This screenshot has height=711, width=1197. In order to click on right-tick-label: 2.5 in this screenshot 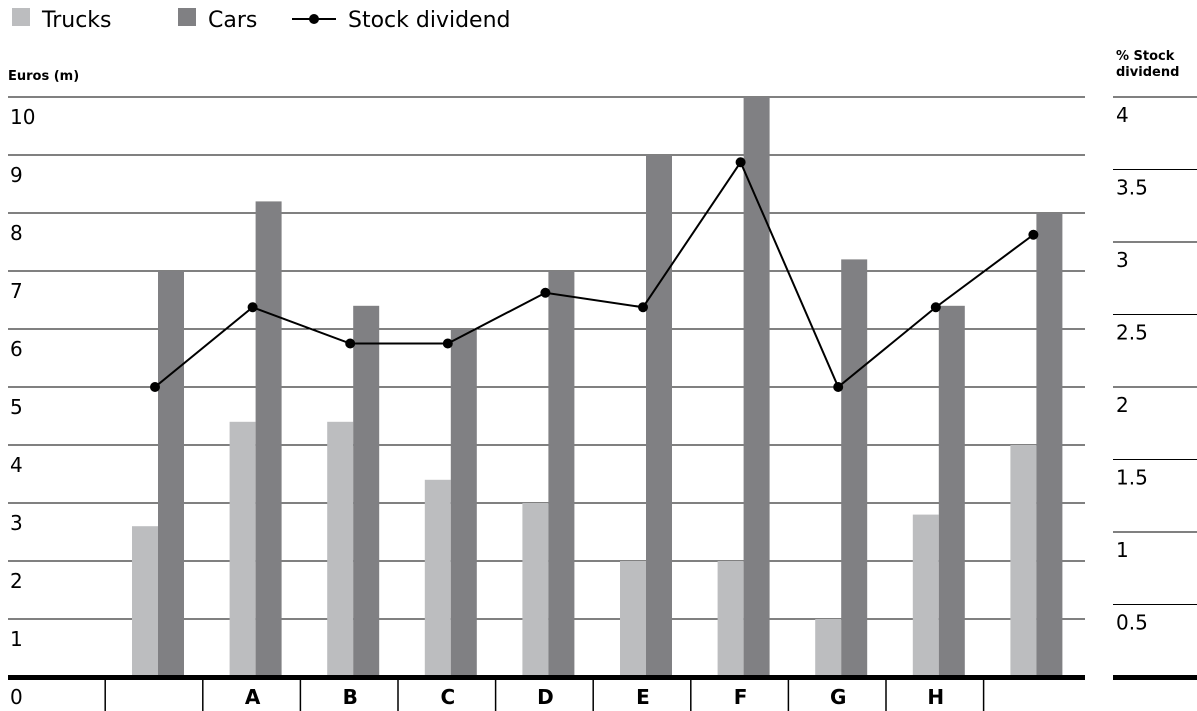, I will do `click(1132, 333)`.